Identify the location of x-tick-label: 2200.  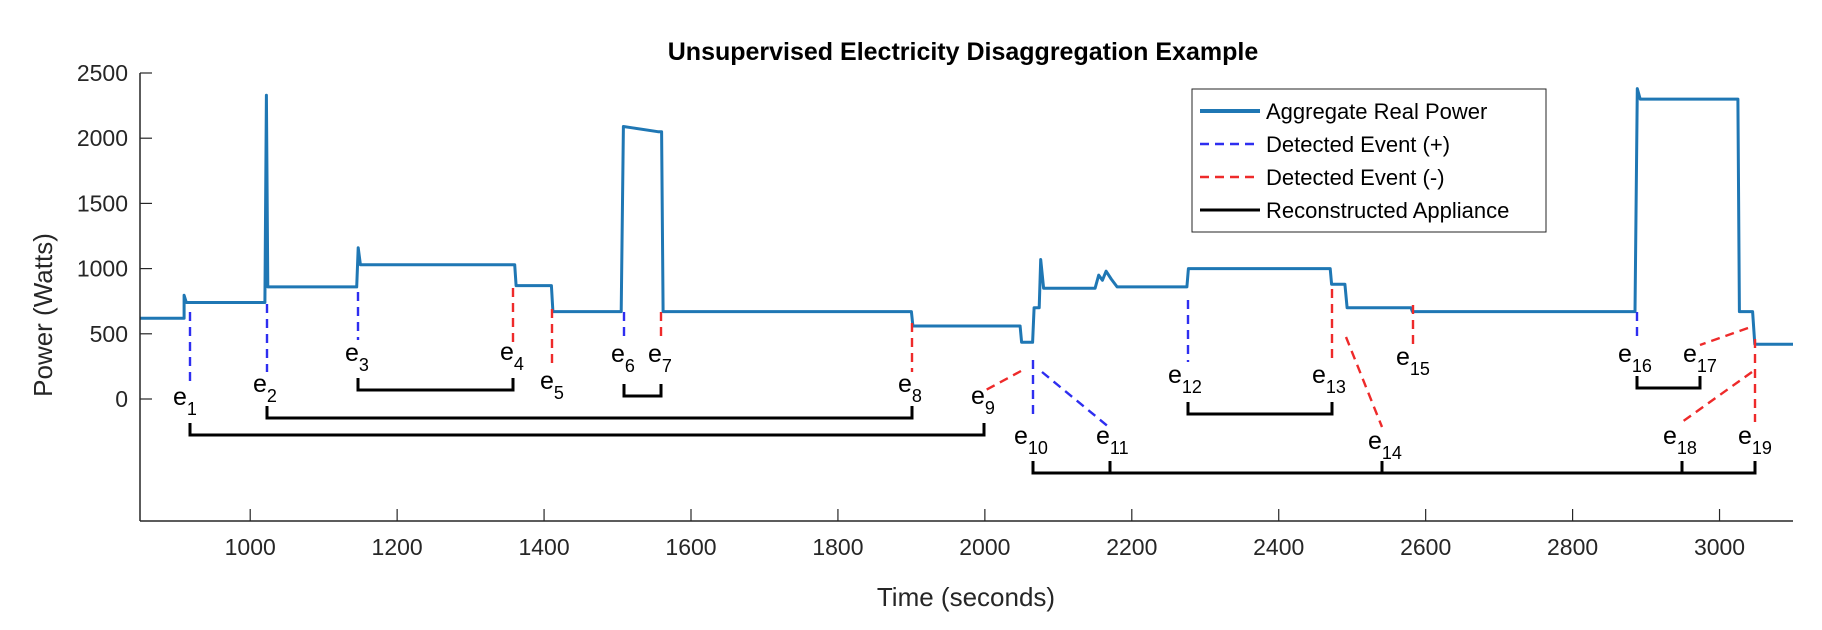
(1131, 547).